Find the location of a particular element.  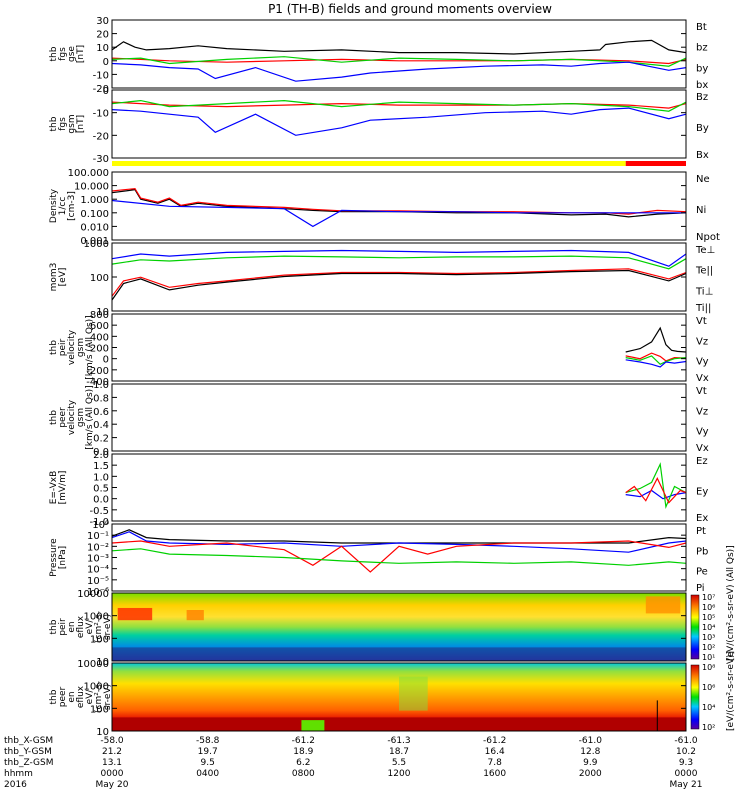

colorbar-tick-label: 10² is located at coordinates (708, 727).